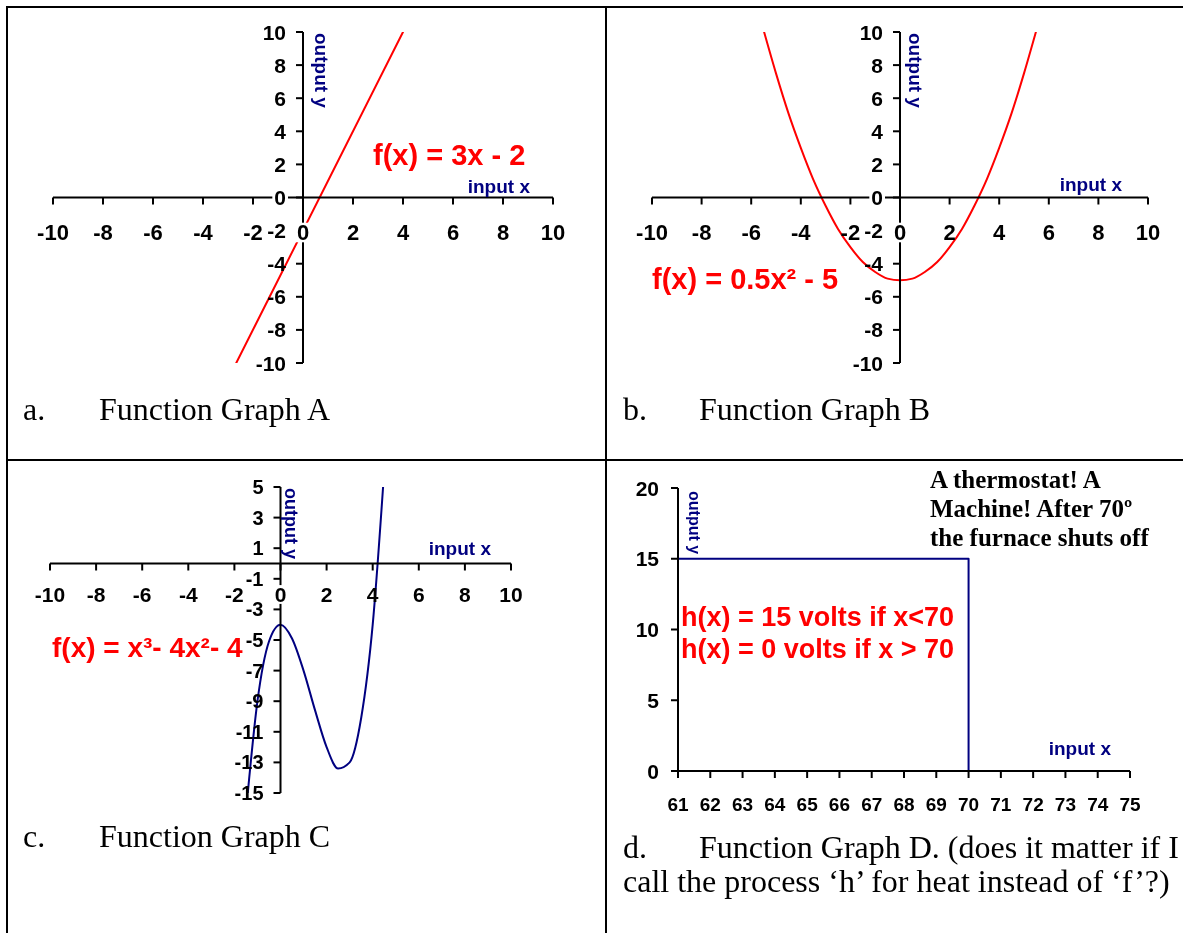  Describe the element at coordinates (775, 804) in the screenshot. I see `x-tick-label: 64` at that location.